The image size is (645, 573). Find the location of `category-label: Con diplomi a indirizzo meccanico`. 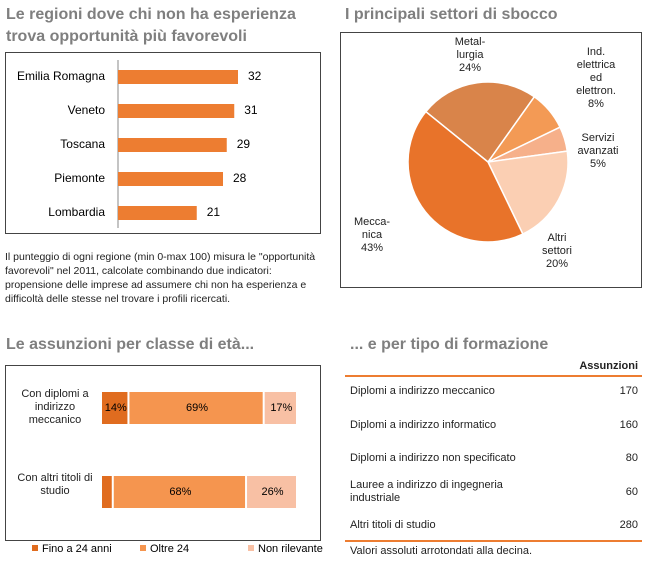

category-label: Con diplomi a indirizzo meccanico is located at coordinates (55, 407).